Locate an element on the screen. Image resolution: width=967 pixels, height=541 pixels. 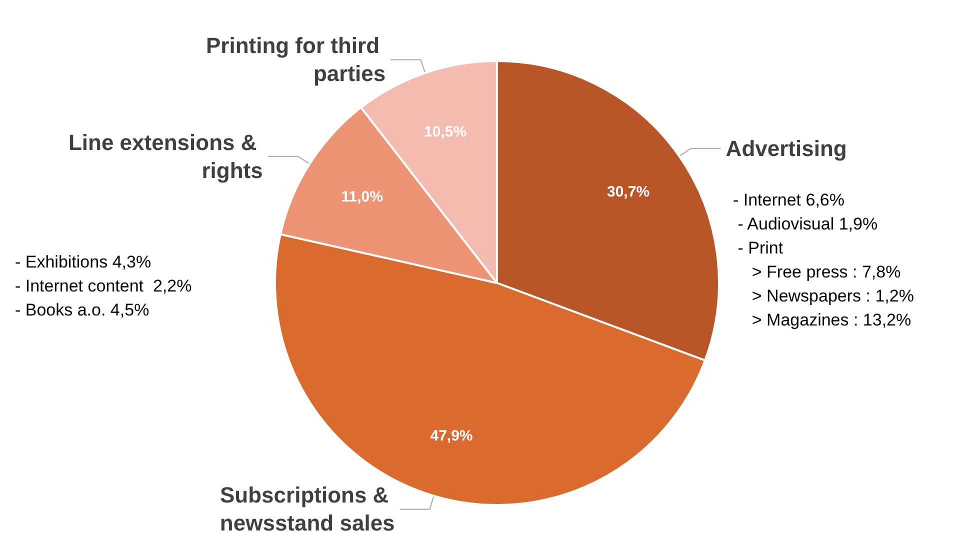
data-label: 11,0% is located at coordinates (362, 197).